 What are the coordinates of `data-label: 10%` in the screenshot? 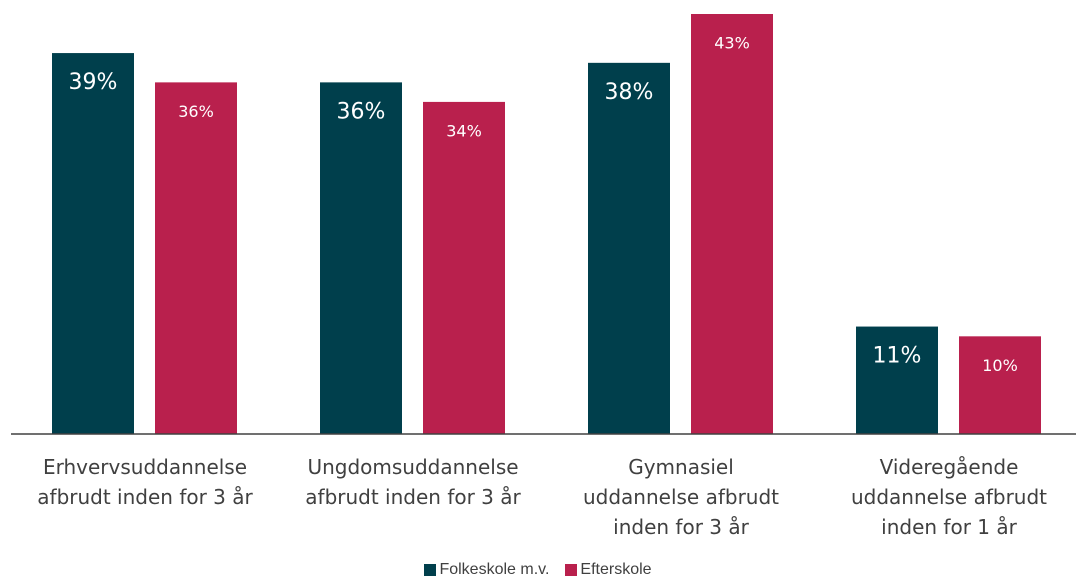 It's located at (1000, 365).